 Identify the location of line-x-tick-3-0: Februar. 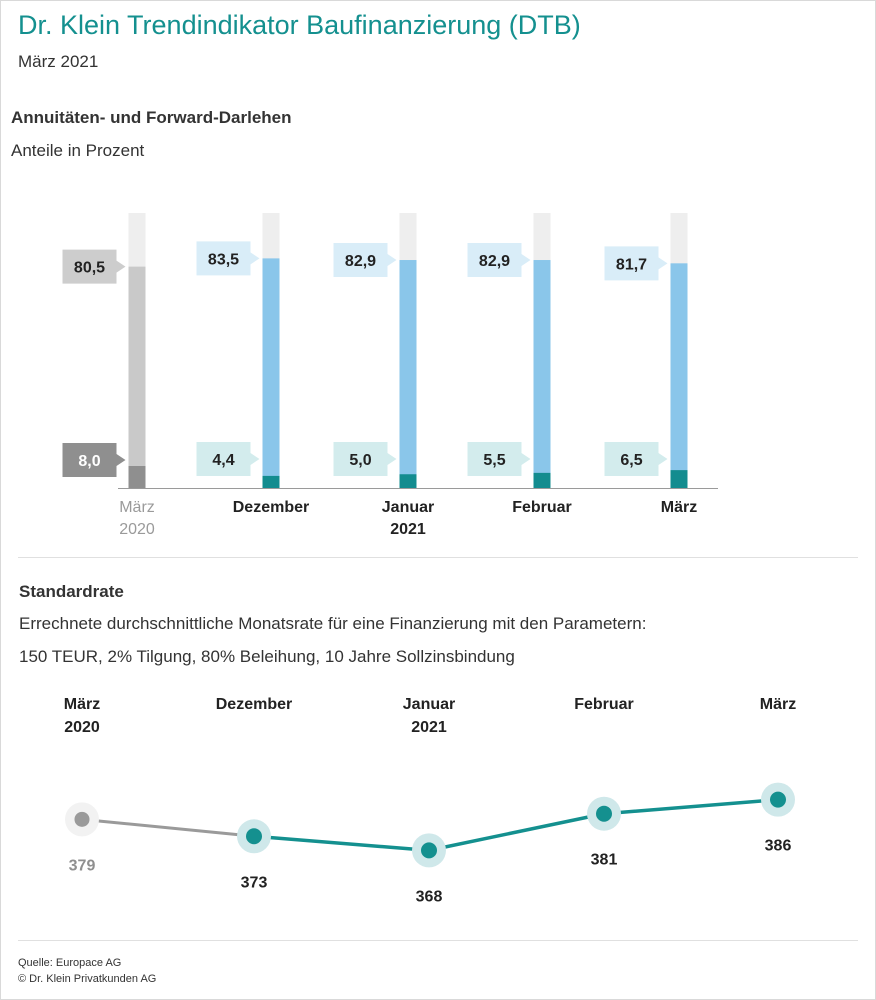
(604, 704).